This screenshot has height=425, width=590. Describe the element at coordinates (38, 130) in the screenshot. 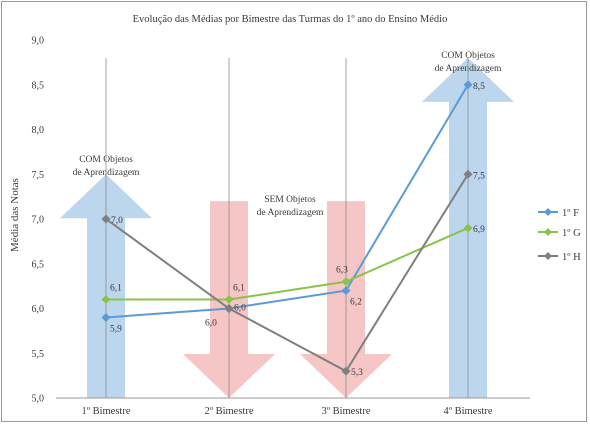

I see `y-tick-label: 8,0` at that location.